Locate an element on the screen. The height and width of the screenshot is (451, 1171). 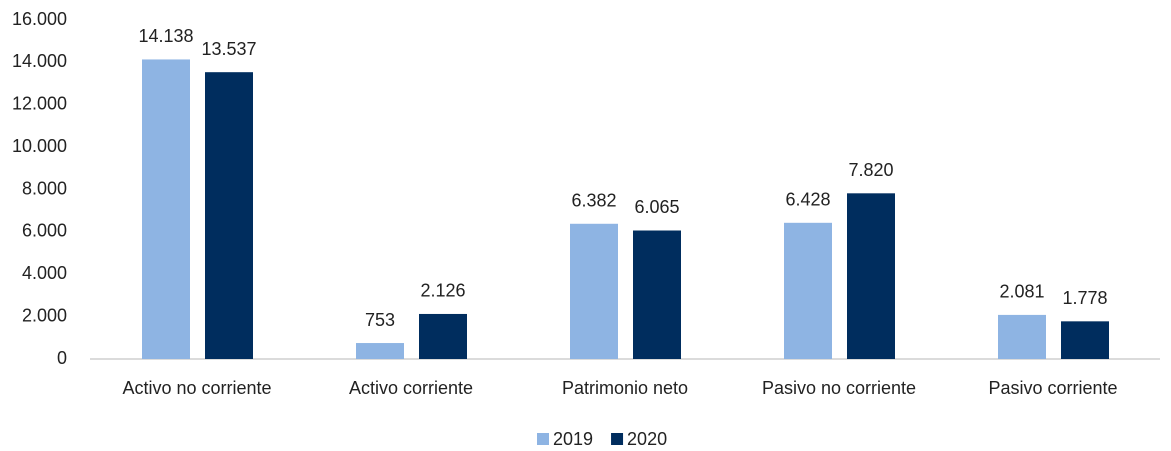
value-label: 2.081 is located at coordinates (1021, 292).